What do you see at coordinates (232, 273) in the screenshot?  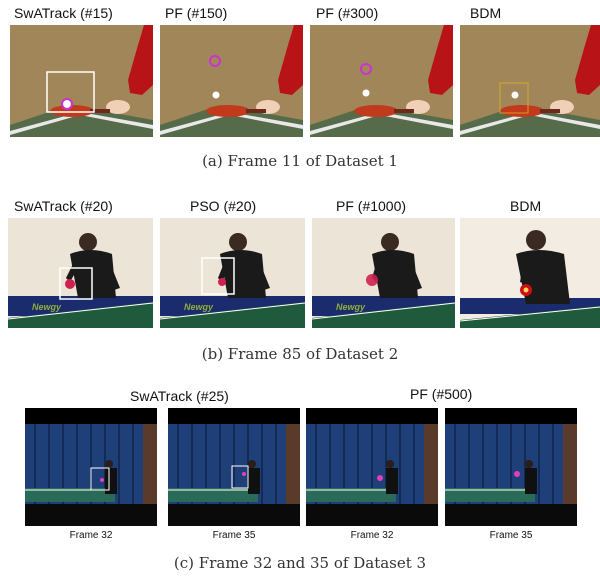 I see `frame-b-pso: Newgy` at bounding box center [232, 273].